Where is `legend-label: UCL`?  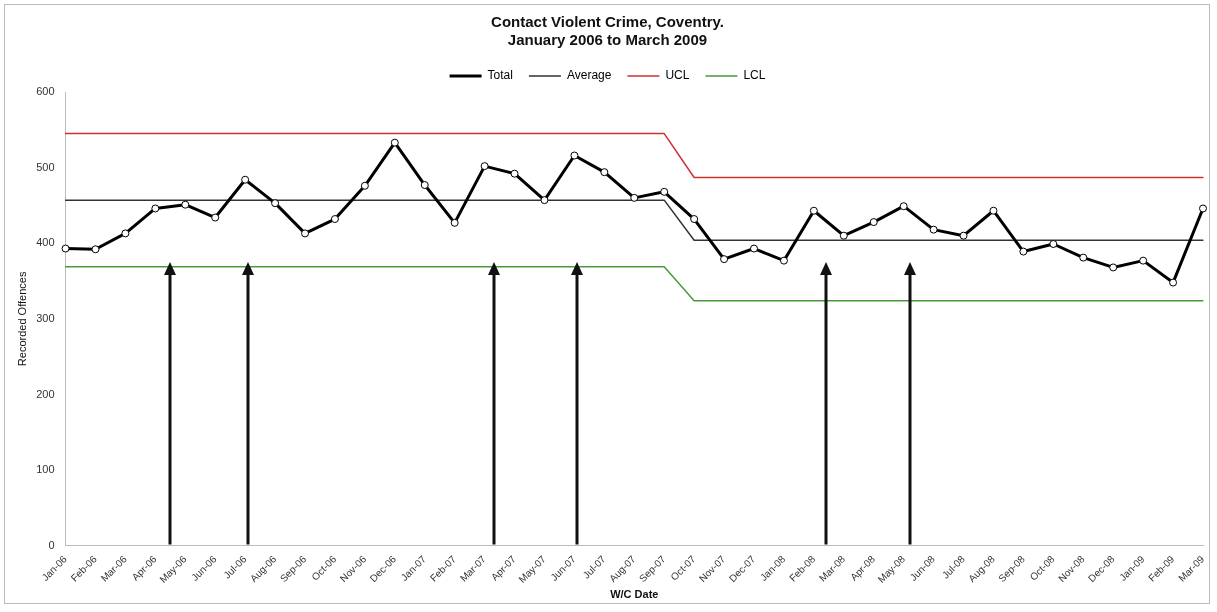 legend-label: UCL is located at coordinates (677, 75).